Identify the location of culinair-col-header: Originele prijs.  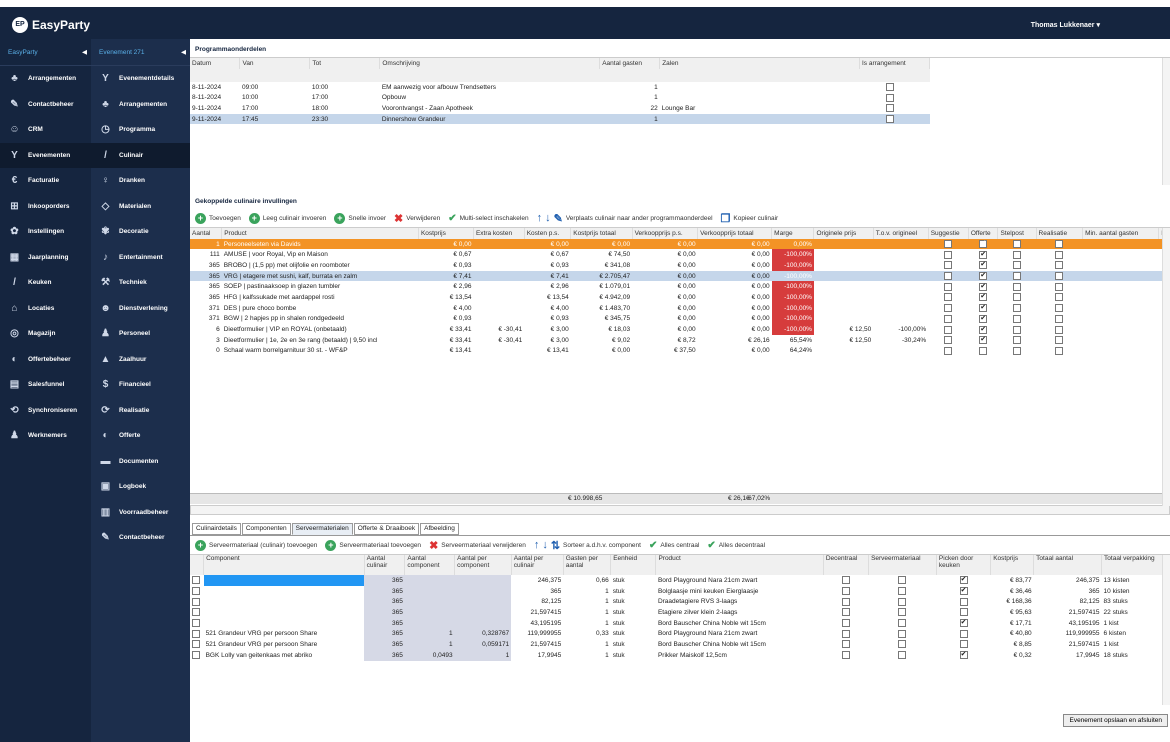
(843, 233).